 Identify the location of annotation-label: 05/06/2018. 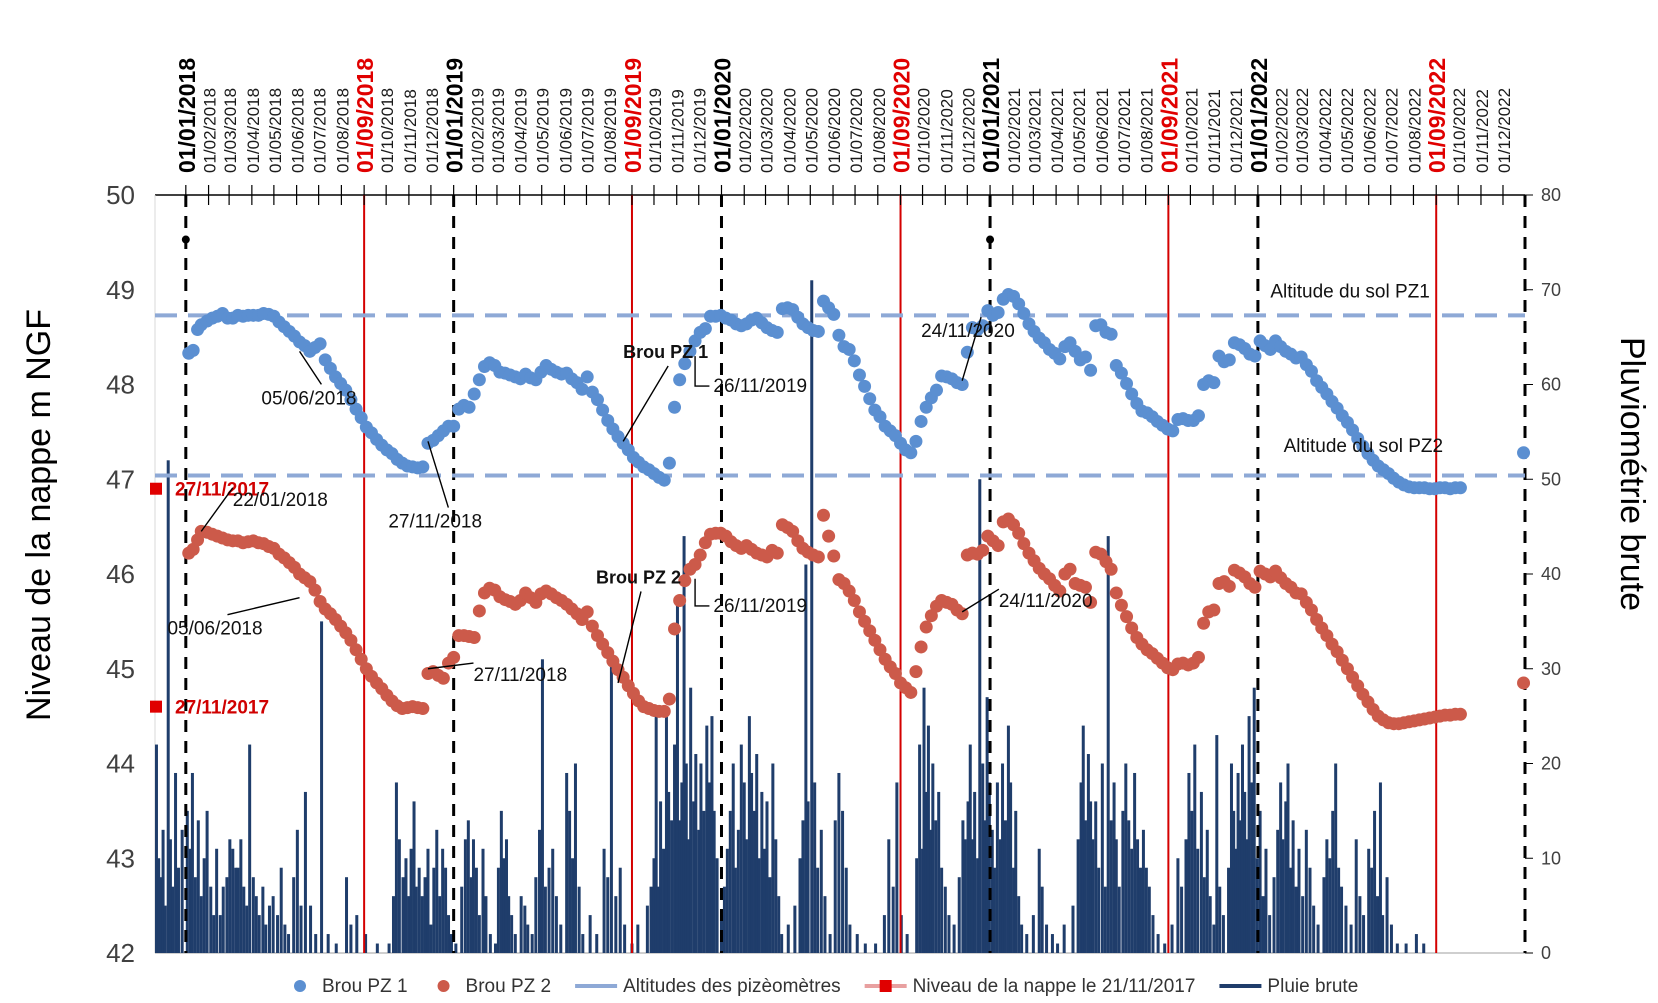
(308, 398).